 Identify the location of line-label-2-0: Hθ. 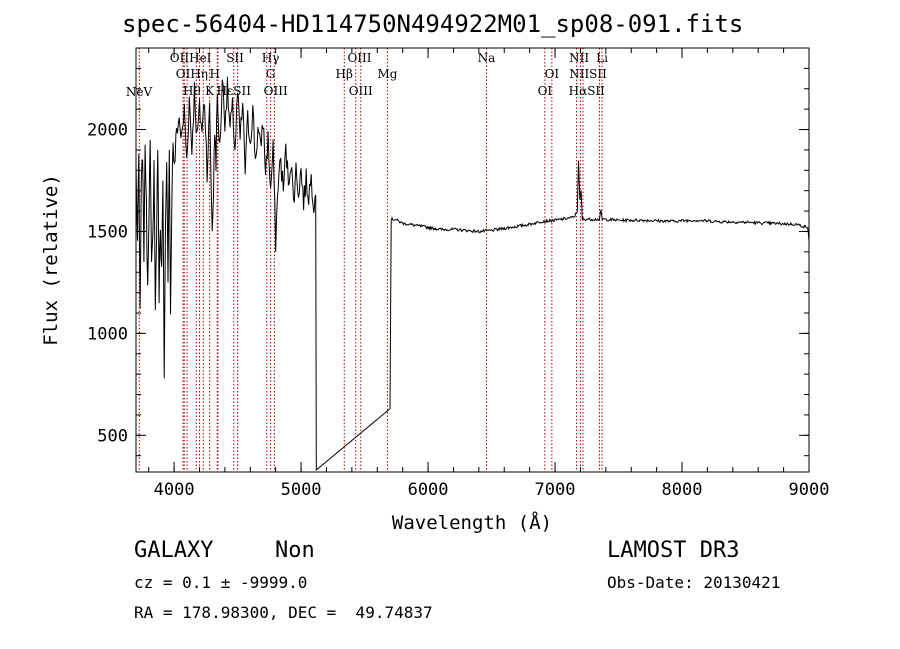
(192, 91).